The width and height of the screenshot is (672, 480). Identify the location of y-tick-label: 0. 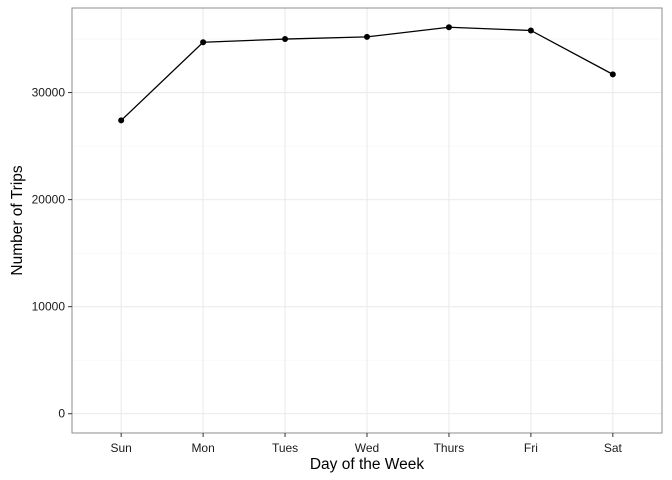
(61, 414).